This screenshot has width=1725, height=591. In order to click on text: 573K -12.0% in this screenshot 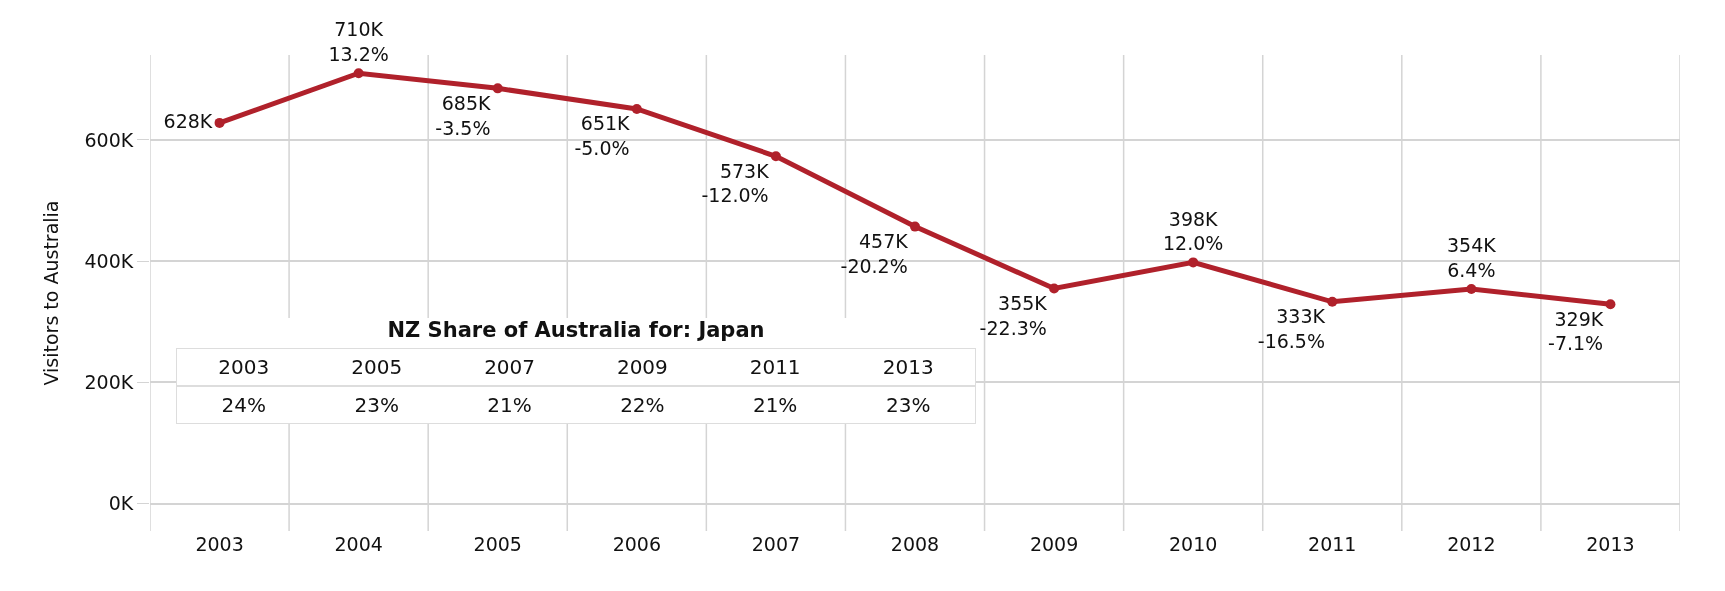, I will do `click(735, 183)`.